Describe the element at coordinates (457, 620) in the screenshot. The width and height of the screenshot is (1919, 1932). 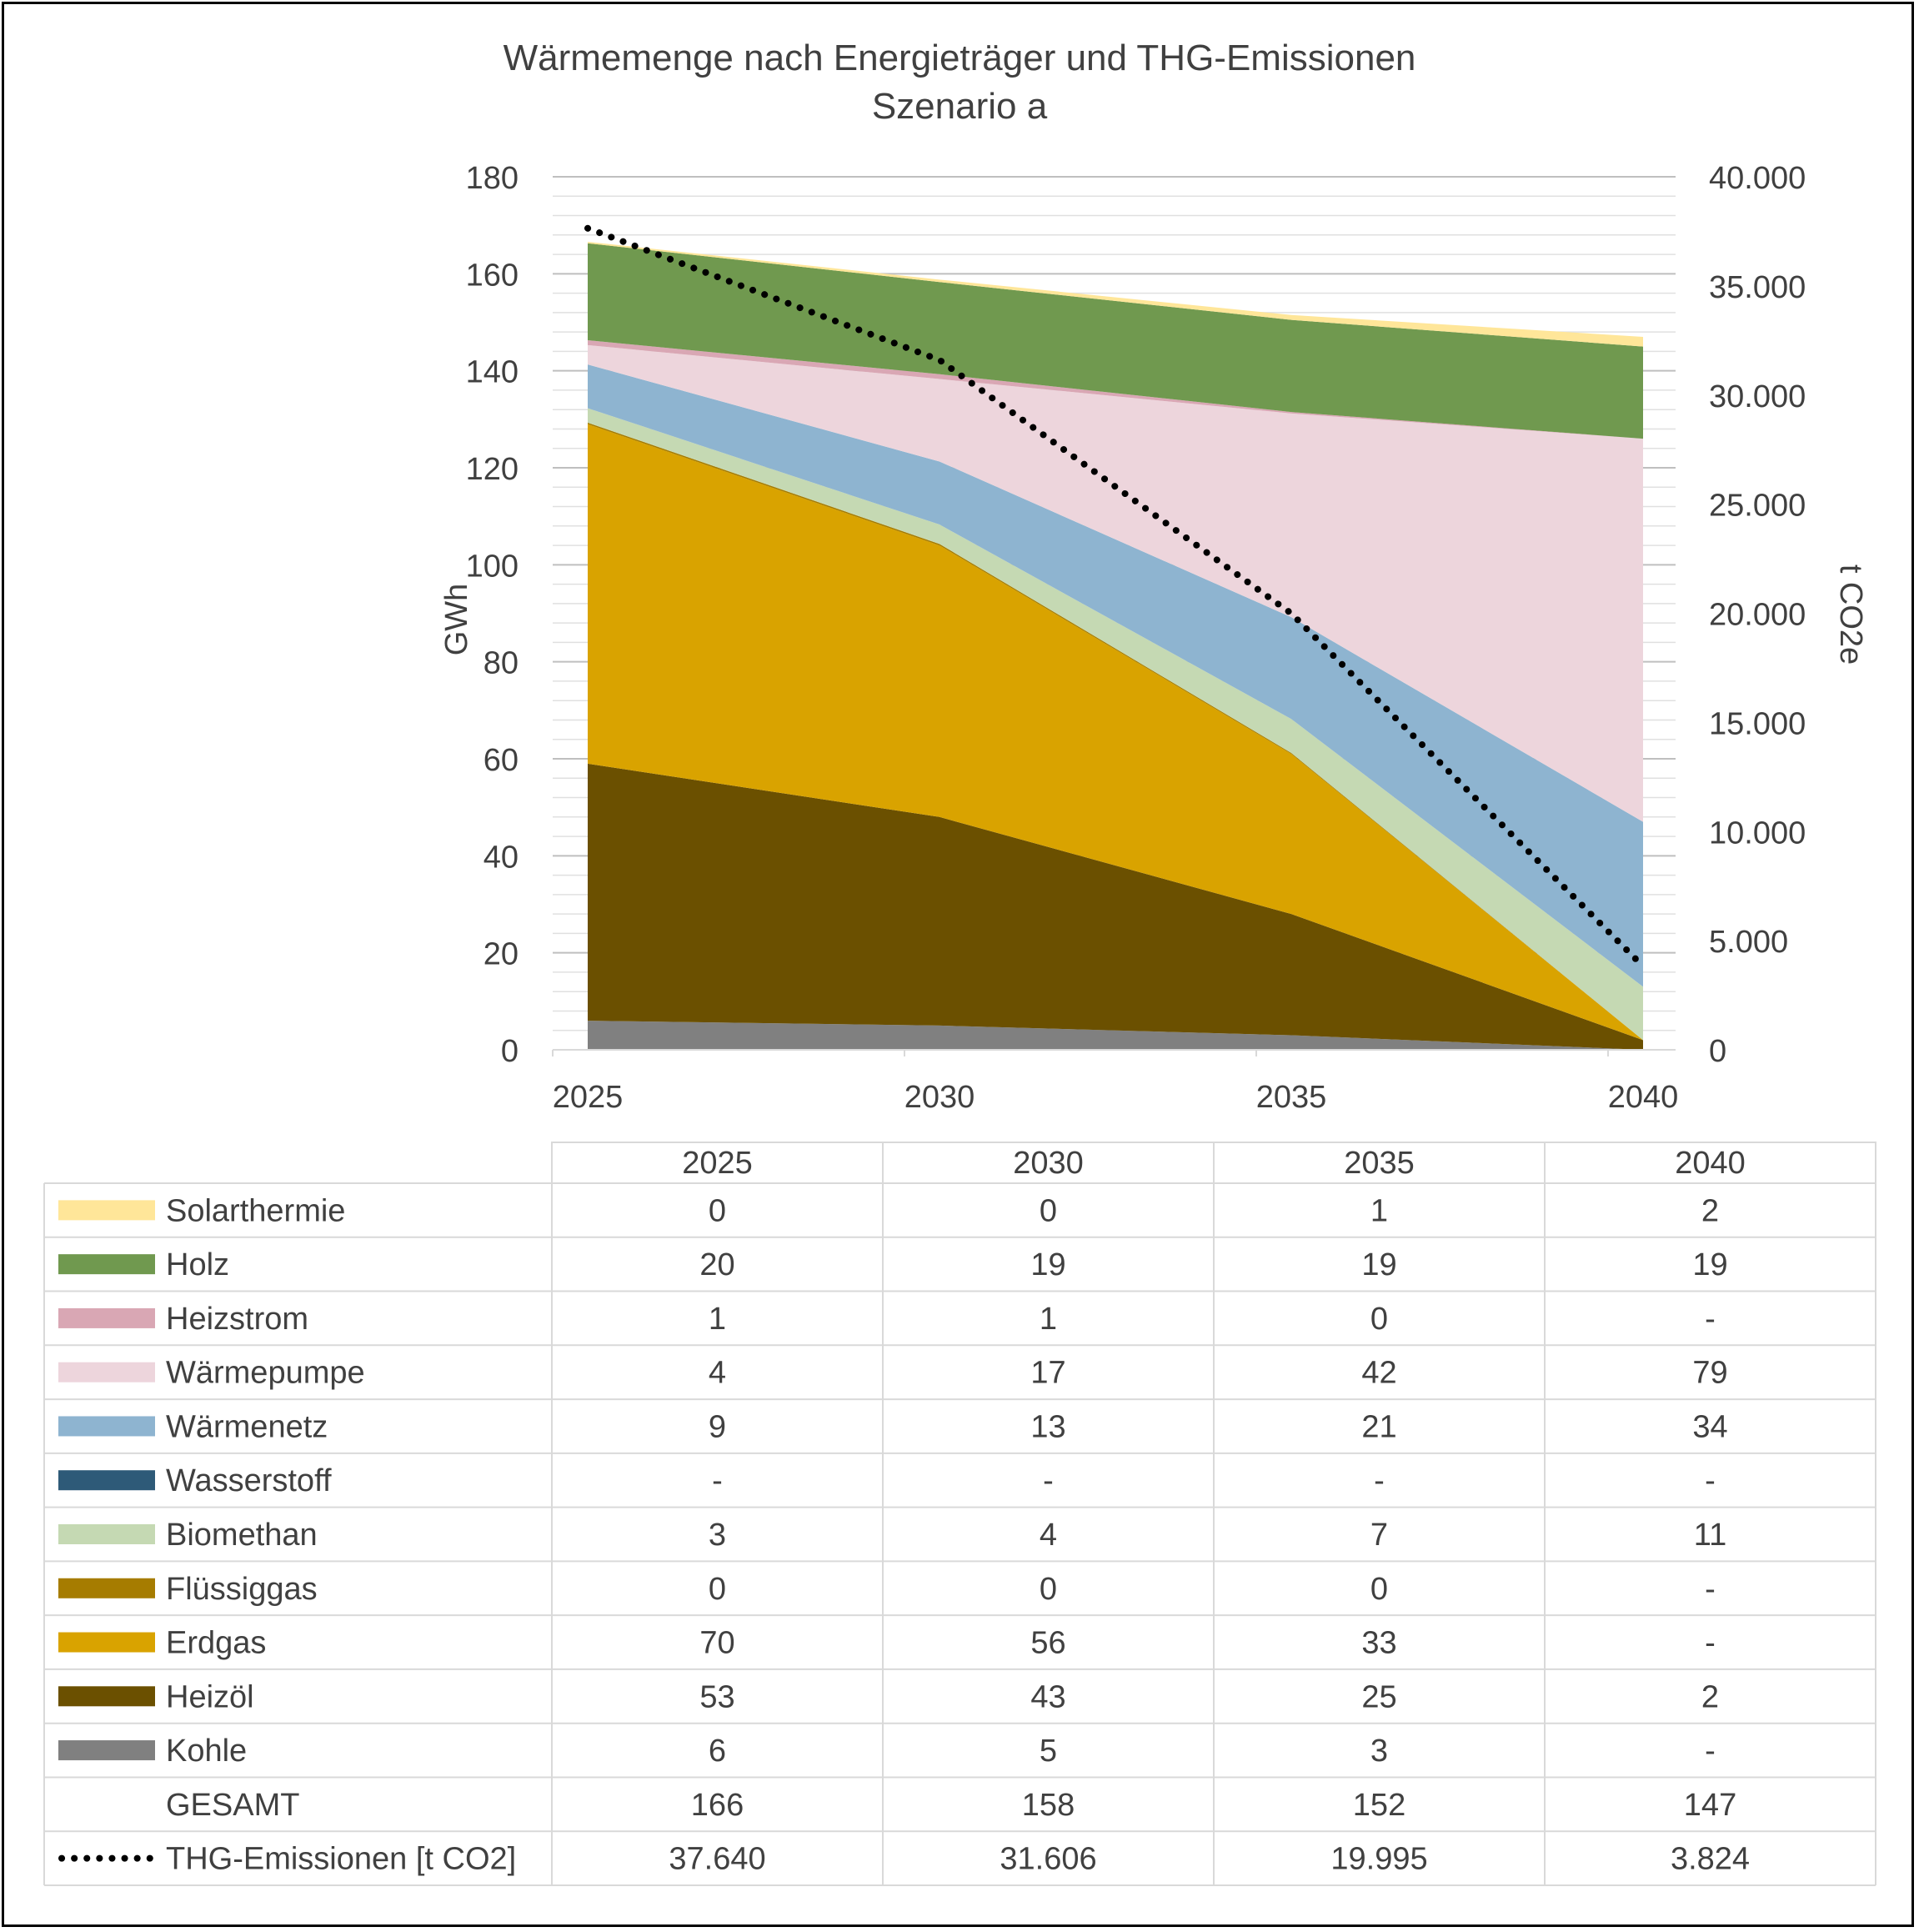
I see `y-axis-label: GWh` at that location.